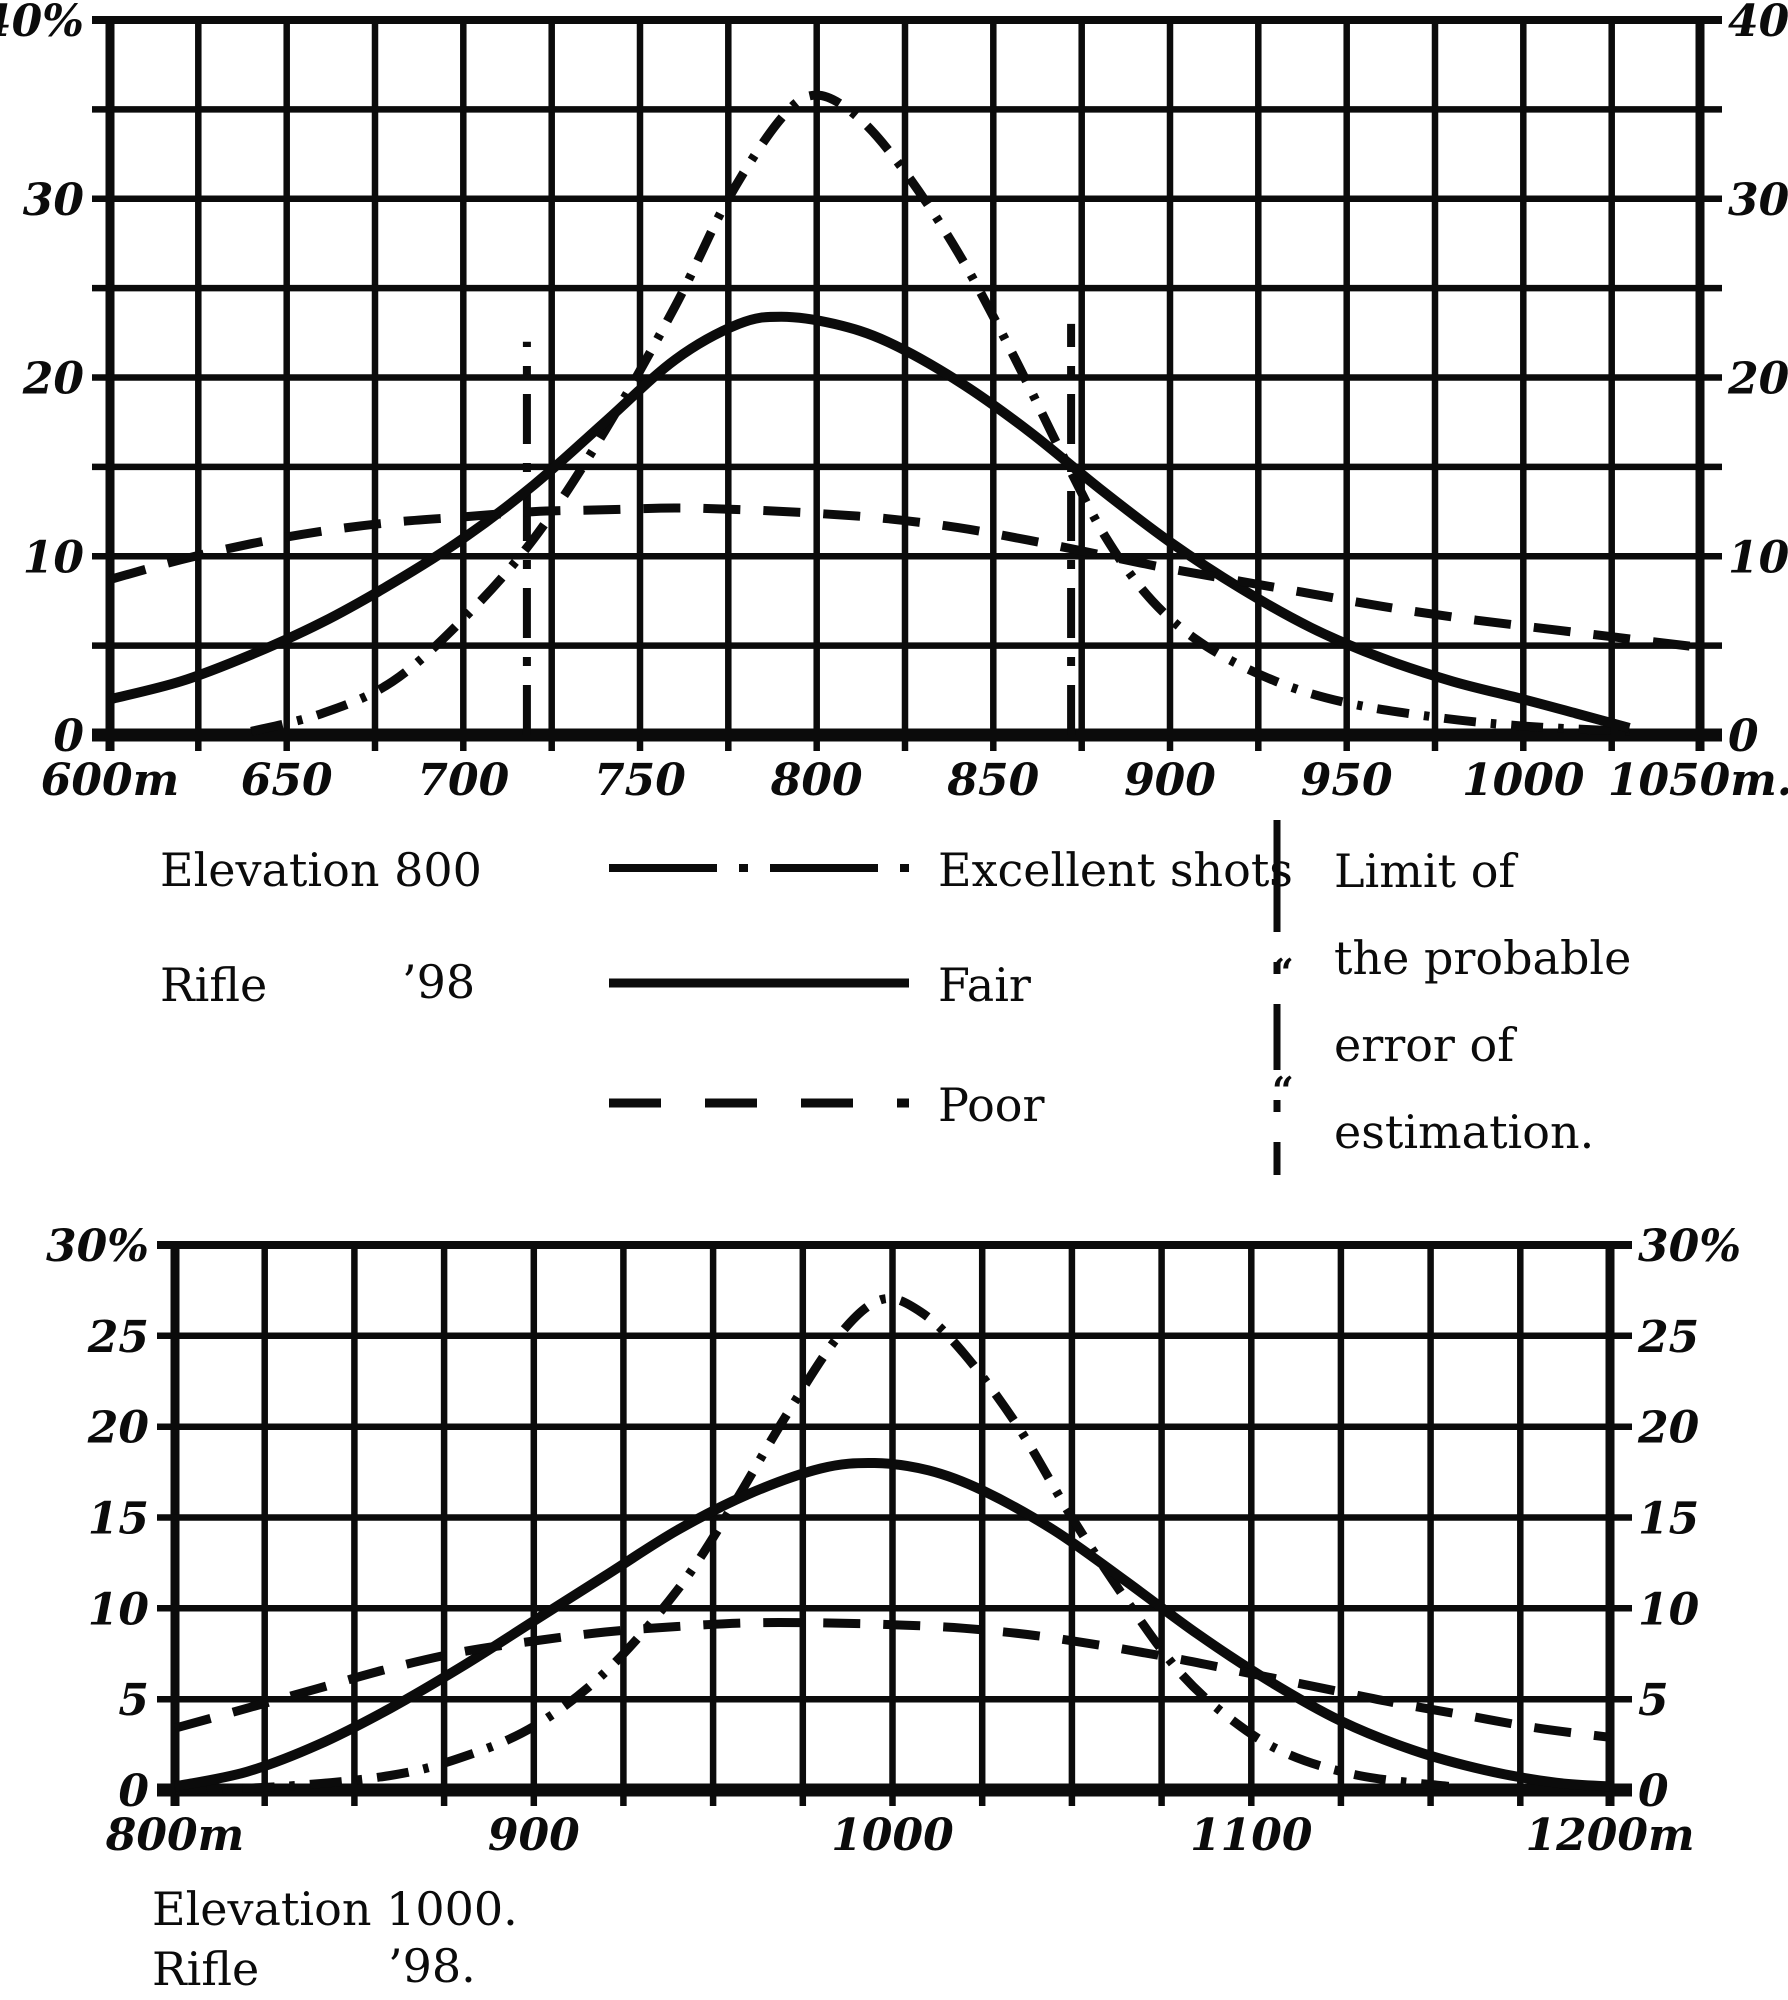 The image size is (1788, 2000). What do you see at coordinates (1758, 23) in the screenshot?
I see `y-tick-label-right: 40%` at bounding box center [1758, 23].